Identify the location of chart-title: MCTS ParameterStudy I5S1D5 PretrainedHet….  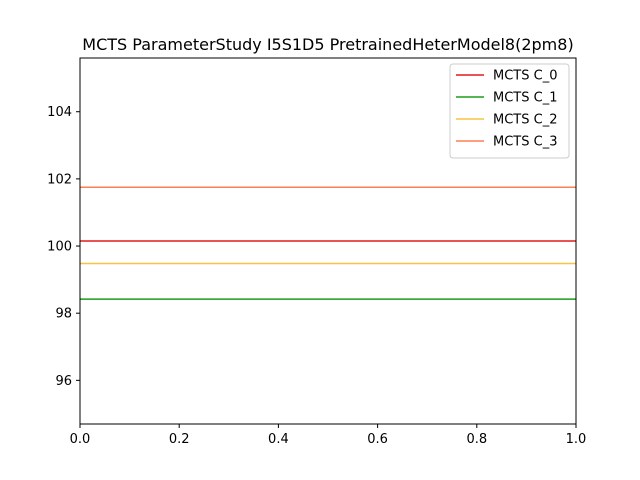
(327, 44).